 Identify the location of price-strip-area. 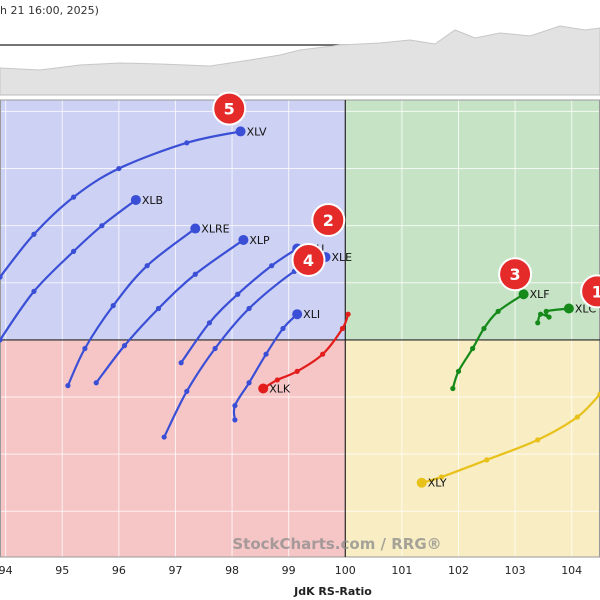
(300, 60).